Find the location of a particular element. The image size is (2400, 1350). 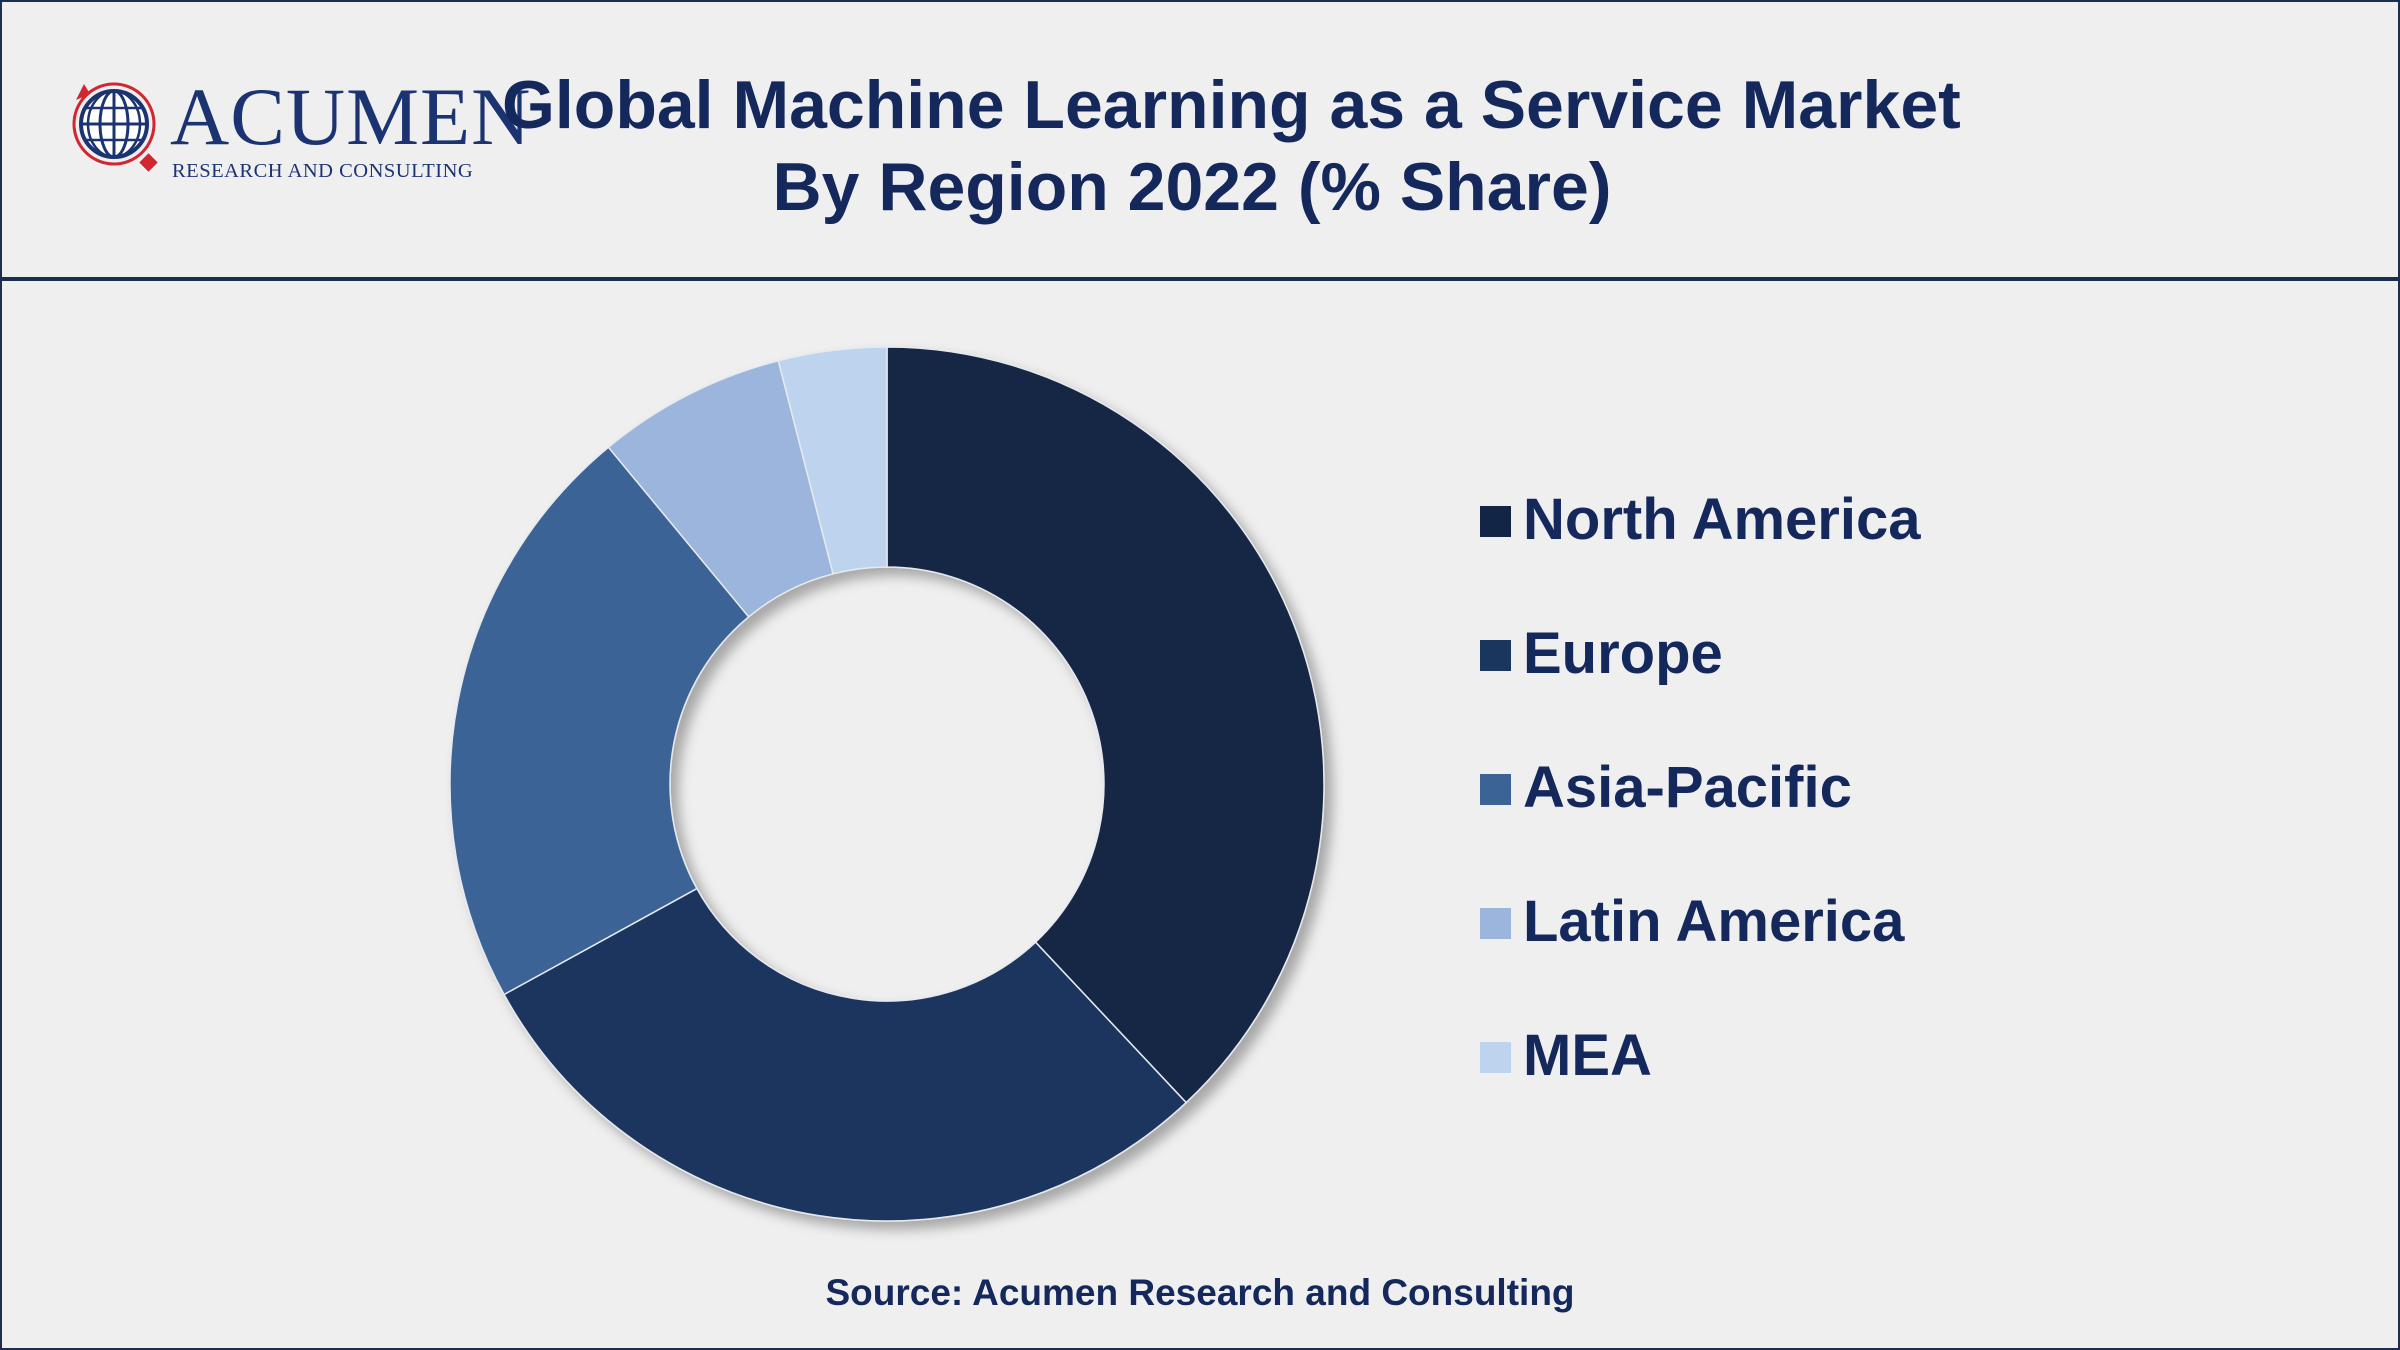

legend-label: Latin America is located at coordinates (1714, 921).